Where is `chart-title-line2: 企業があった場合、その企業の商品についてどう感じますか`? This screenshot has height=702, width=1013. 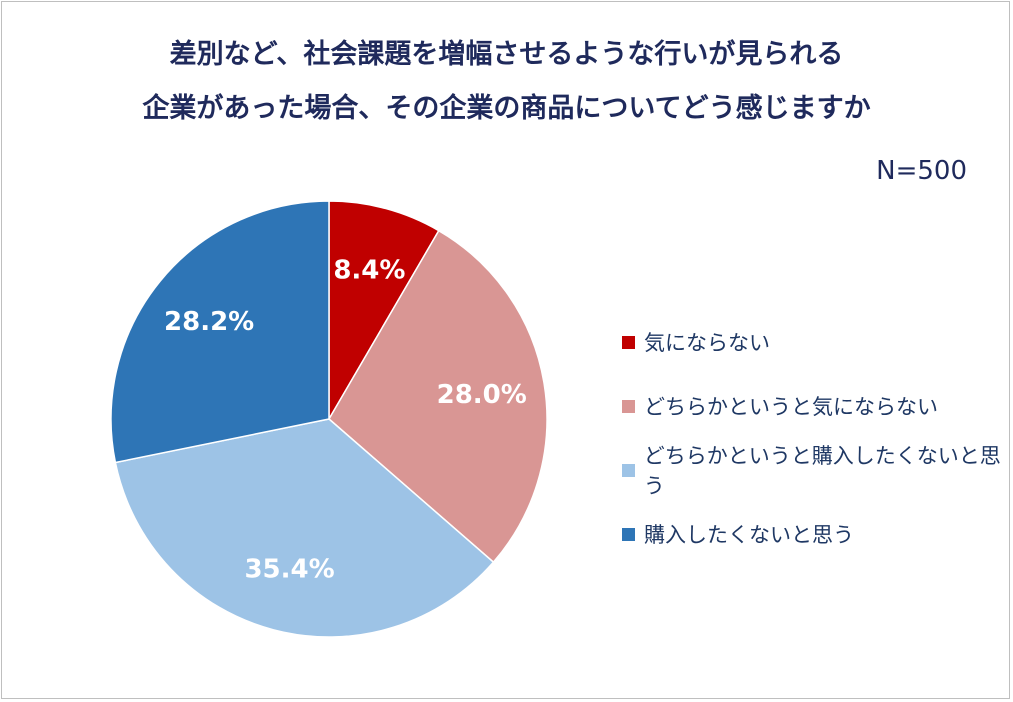
chart-title-line2: 企業があった場合、その企業の商品についてどう感じますか is located at coordinates (506, 108).